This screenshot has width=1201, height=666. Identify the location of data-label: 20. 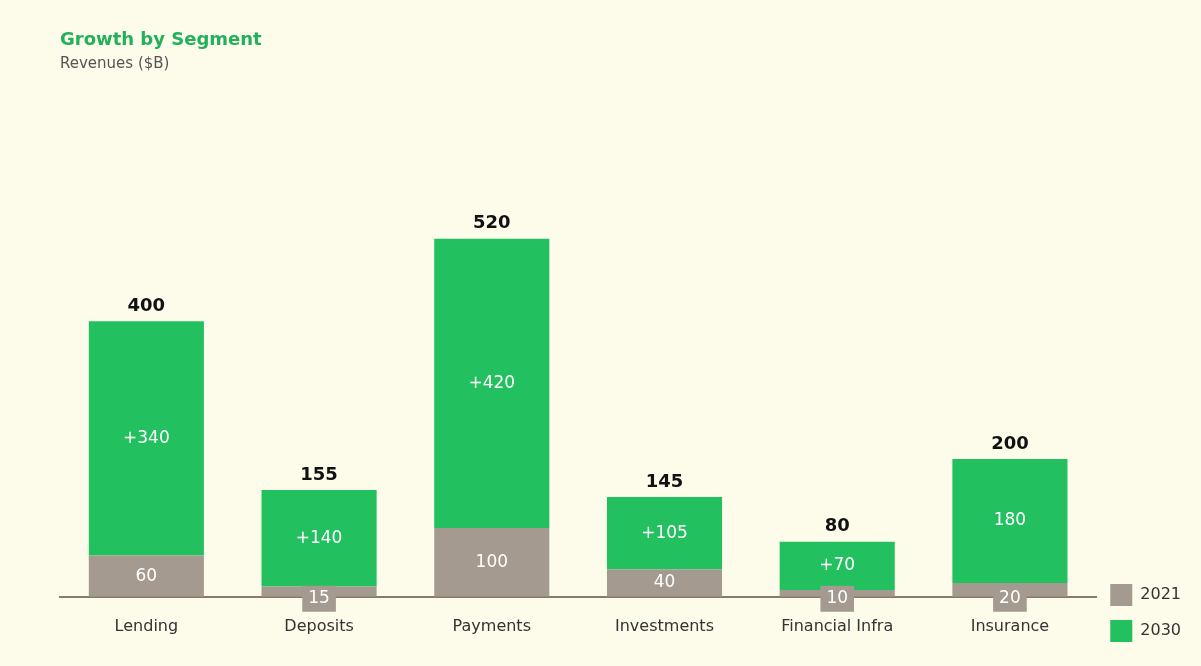
(1010, 597).